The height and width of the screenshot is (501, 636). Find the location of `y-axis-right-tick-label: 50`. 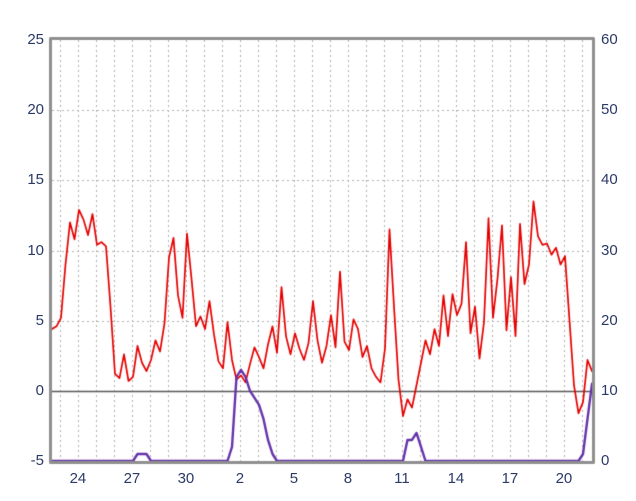

y-axis-right-tick-label: 50 is located at coordinates (609, 110).